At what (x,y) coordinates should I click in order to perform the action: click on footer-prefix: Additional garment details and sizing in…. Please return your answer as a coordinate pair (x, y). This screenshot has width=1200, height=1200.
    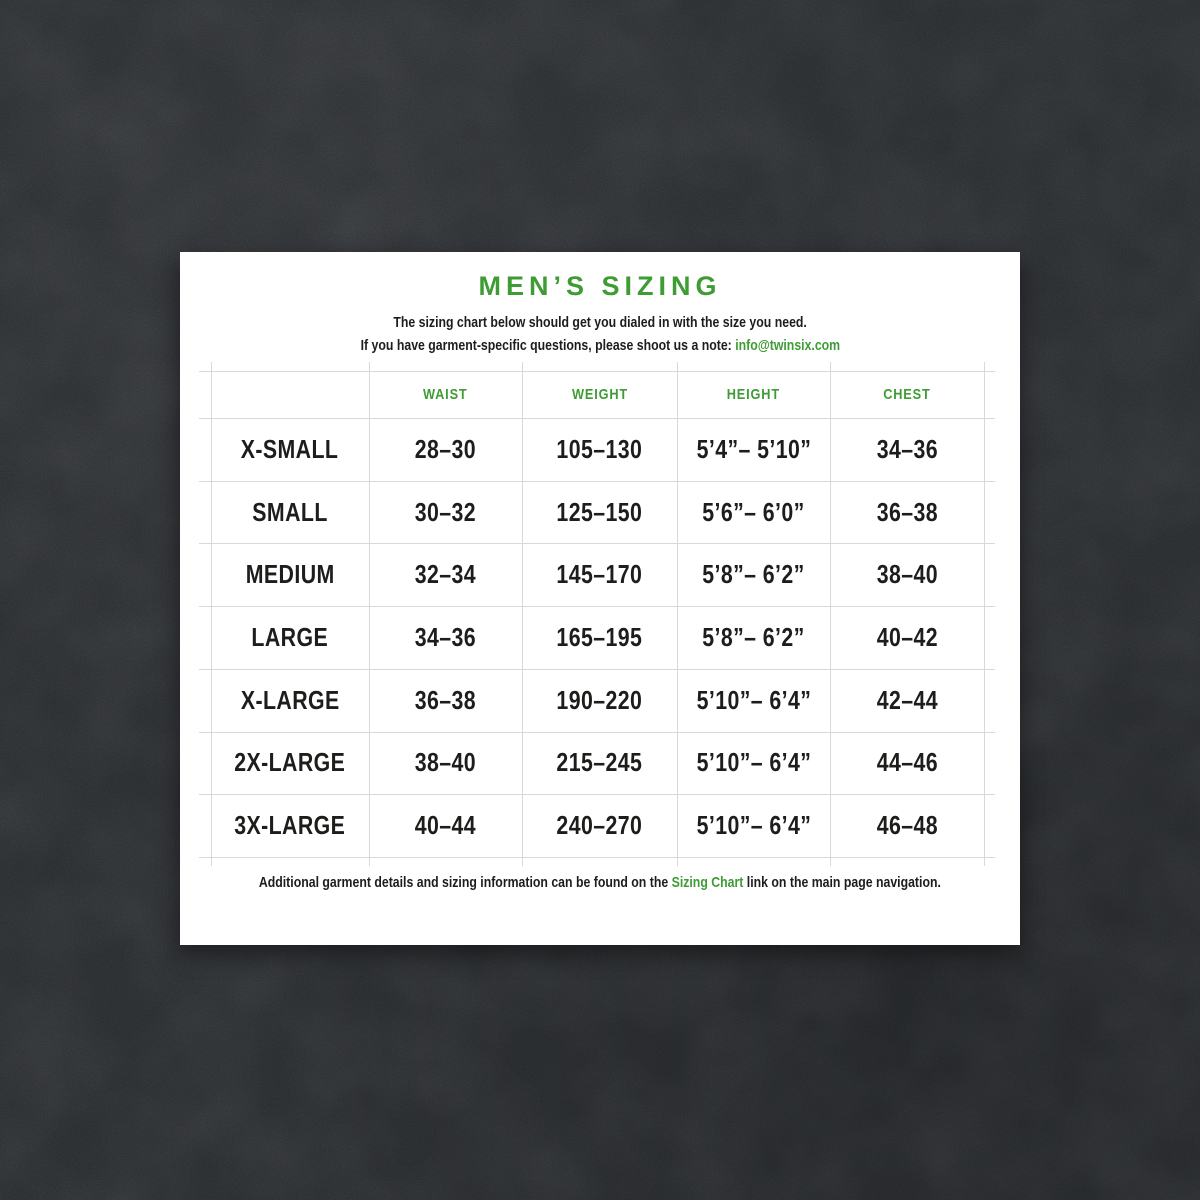
    Looking at the image, I should click on (465, 882).